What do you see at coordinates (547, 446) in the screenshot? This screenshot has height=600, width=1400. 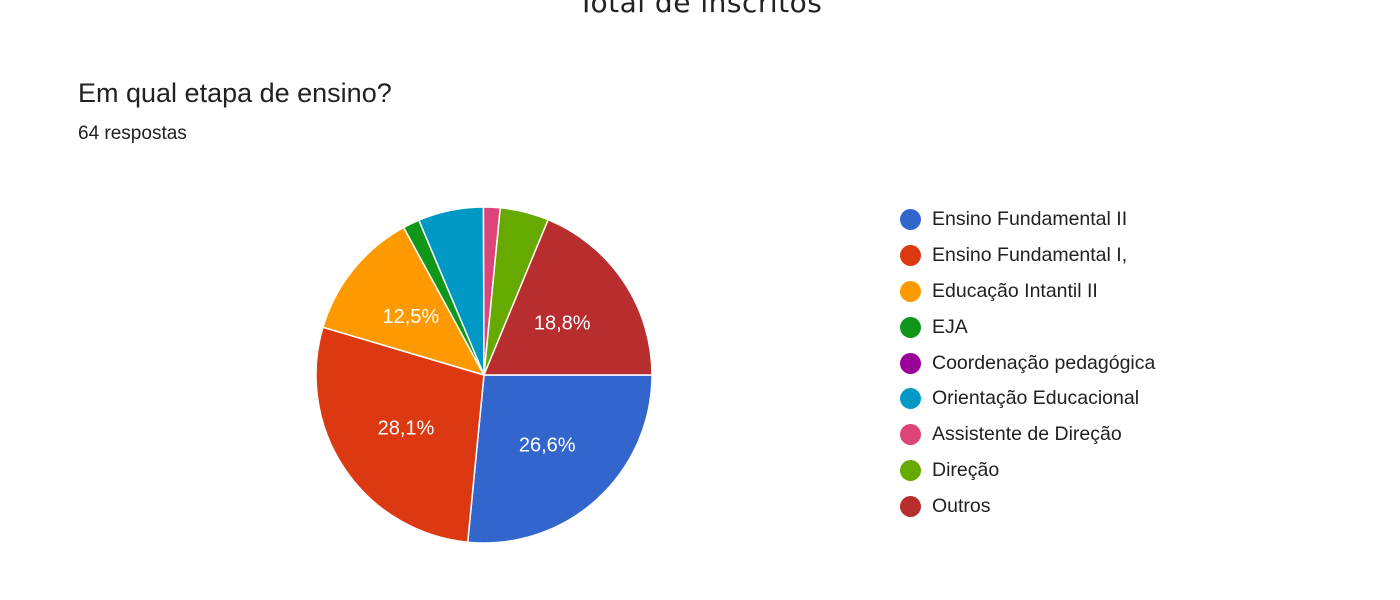 I see `data-label-ensino-fundamental-ii: 26,6%` at bounding box center [547, 446].